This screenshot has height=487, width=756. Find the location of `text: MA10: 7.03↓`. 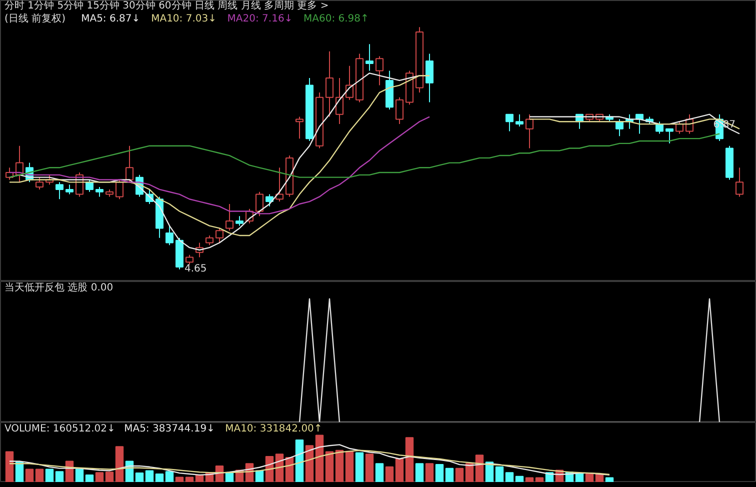

text: MA10: 7.03↓ is located at coordinates (183, 19).